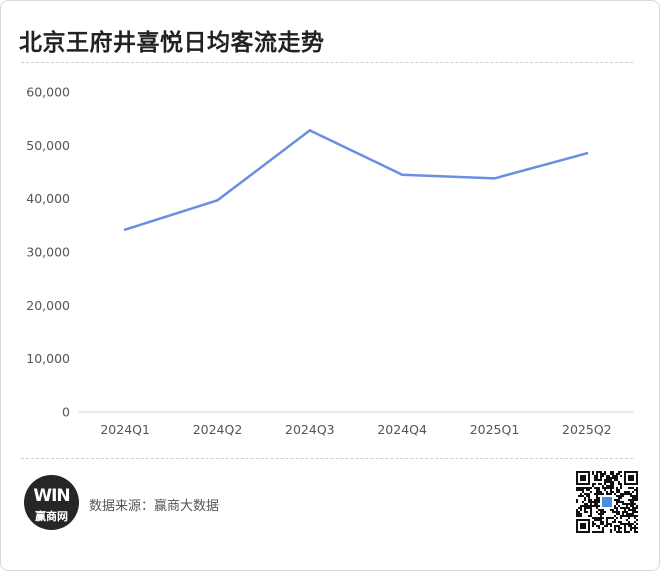  I want to click on qr-center-logo, so click(607, 502).